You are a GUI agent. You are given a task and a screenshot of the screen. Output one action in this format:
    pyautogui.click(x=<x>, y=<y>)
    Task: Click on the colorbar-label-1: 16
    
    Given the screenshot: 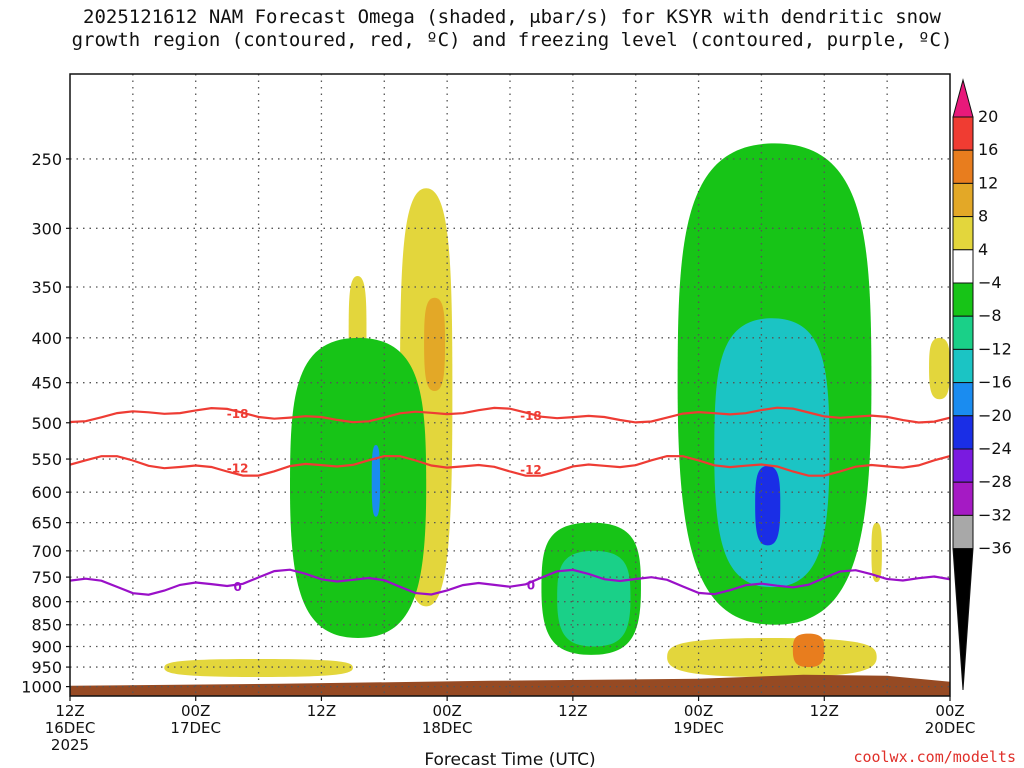 What is the action you would take?
    pyautogui.click(x=988, y=149)
    